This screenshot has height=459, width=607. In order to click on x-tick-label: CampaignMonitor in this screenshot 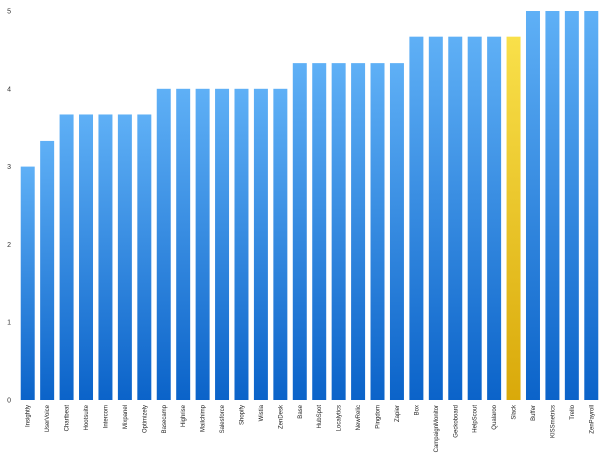, I will do `click(437, 428)`.